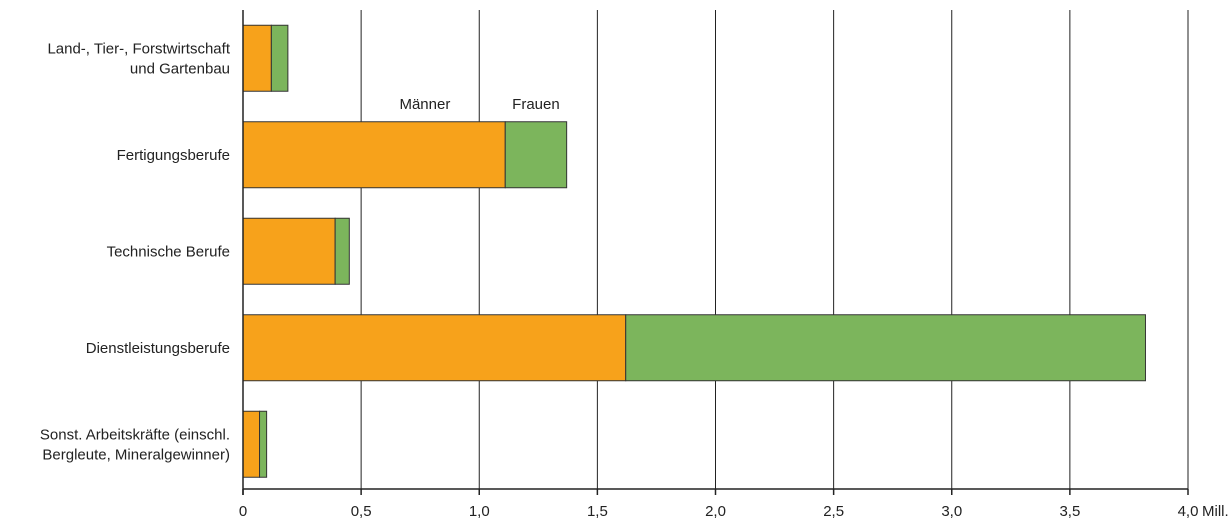  Describe the element at coordinates (243, 511) in the screenshot. I see `x-tick-label: 0` at that location.